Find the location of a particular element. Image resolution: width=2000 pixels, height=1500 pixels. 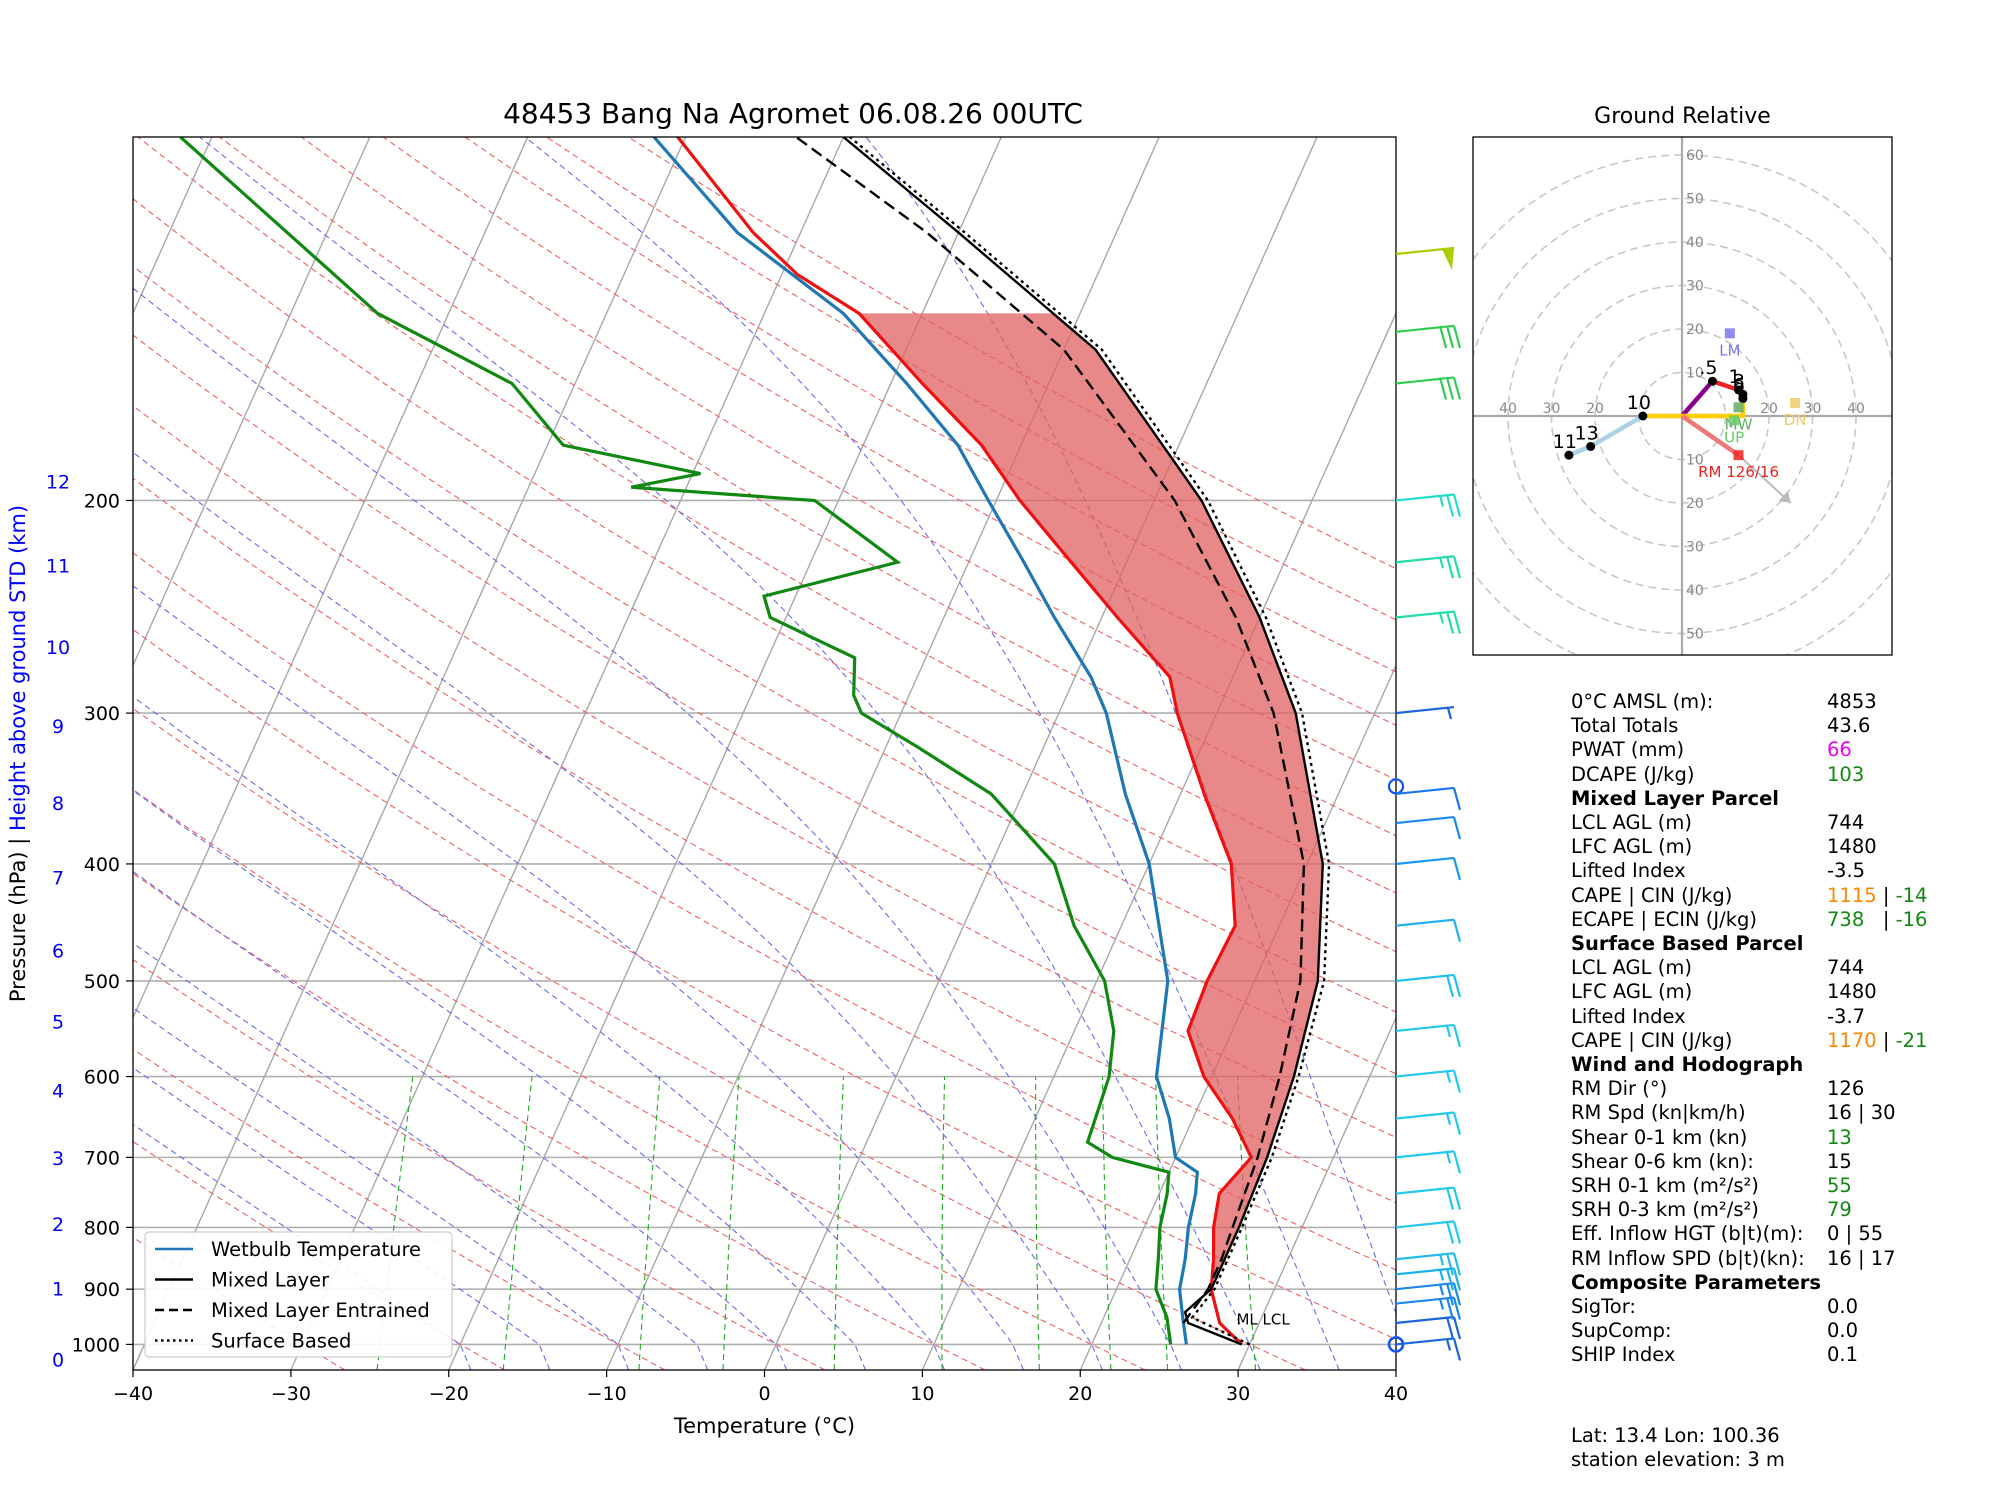

panel-key: SupComp: is located at coordinates (1621, 1331).